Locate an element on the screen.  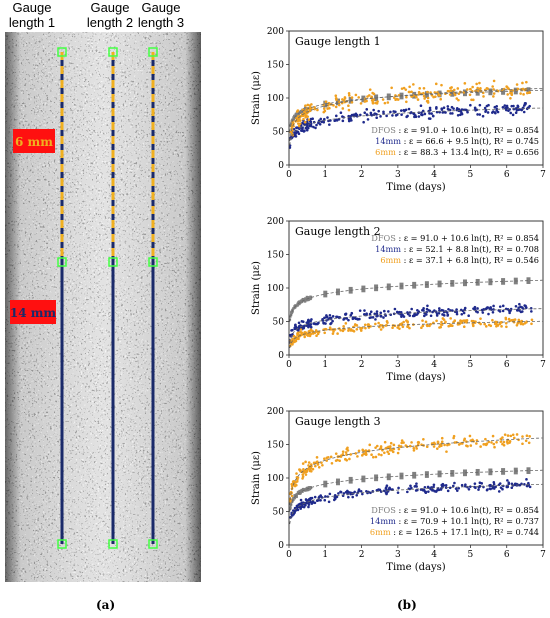
legend-equation: : ε = 91.0 + 10.6 ln(t), R² = 0.854 is located at coordinates (468, 238).